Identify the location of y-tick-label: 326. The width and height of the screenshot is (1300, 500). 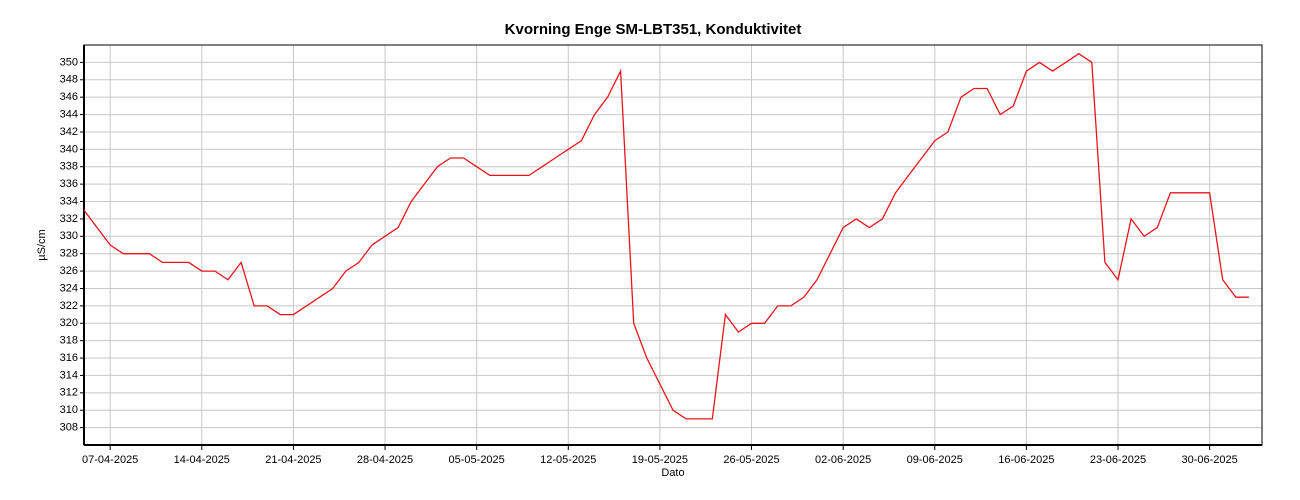
(69, 271).